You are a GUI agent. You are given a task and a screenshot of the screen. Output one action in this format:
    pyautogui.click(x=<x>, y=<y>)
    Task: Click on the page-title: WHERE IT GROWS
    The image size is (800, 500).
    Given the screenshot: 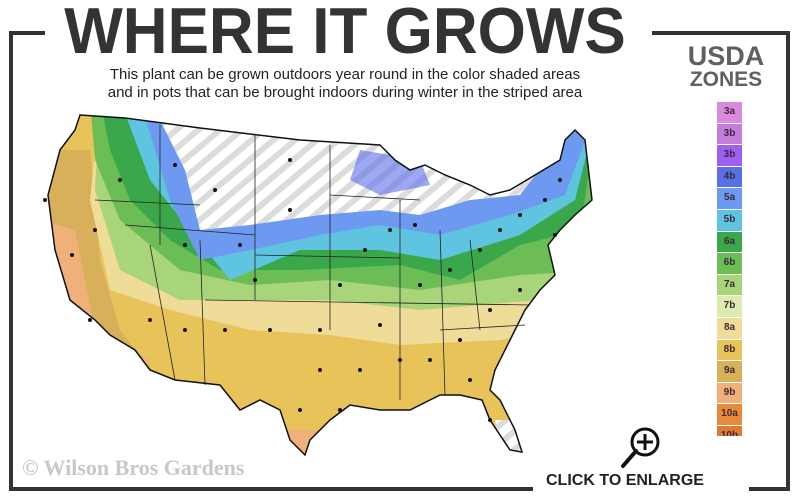 What is the action you would take?
    pyautogui.click(x=345, y=34)
    